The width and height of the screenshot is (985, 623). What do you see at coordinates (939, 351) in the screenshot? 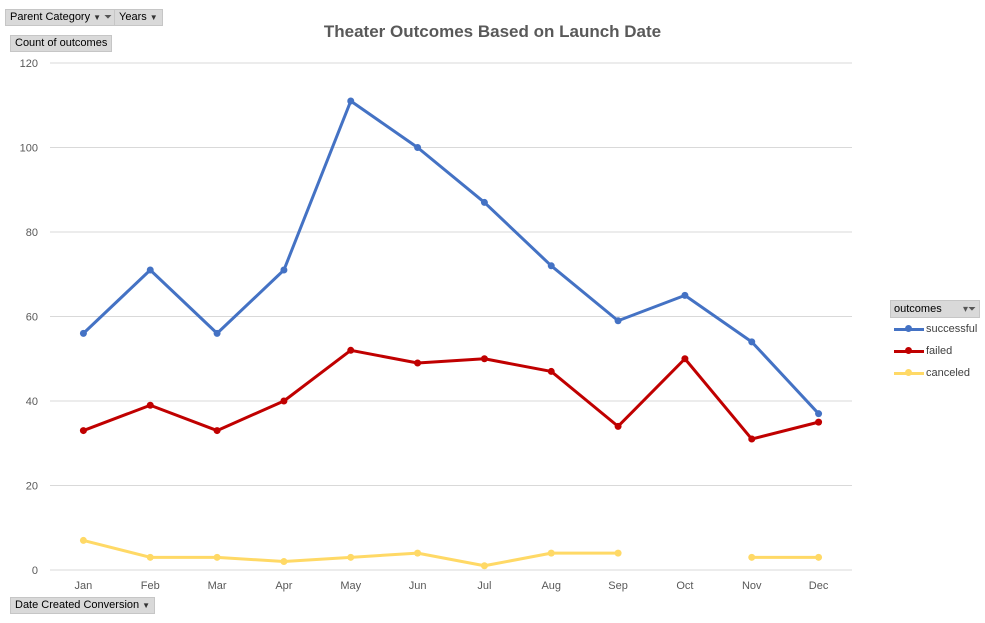
I see `legend-label: failed` at bounding box center [939, 351].